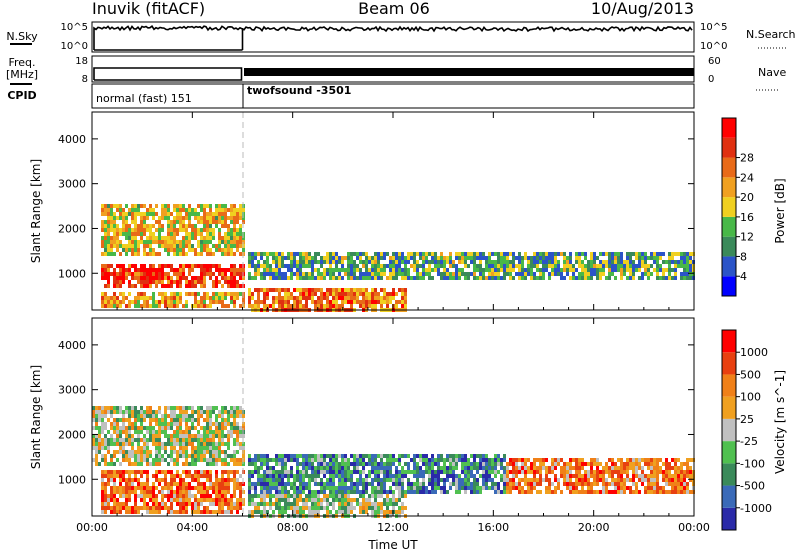 The width and height of the screenshot is (800, 554). Describe the element at coordinates (694, 527) in the screenshot. I see `x-tick-label: 00:00` at that location.